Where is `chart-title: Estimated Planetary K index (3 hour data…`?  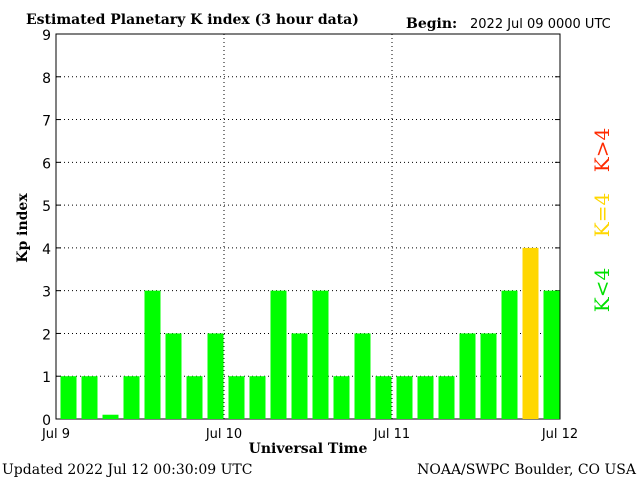
chart-title: Estimated Planetary K index (3 hour data… is located at coordinates (192, 20).